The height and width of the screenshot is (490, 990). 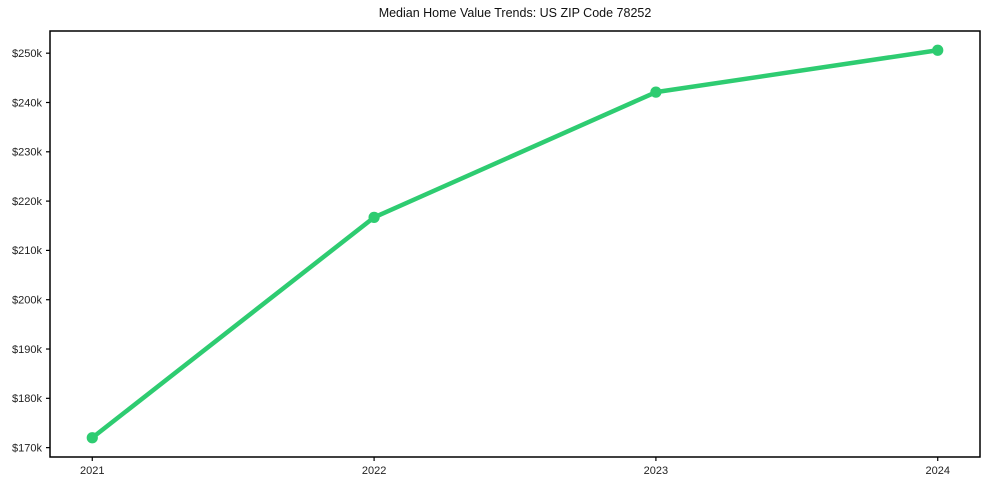 I want to click on x-tick-label: 2024, so click(x=937, y=471).